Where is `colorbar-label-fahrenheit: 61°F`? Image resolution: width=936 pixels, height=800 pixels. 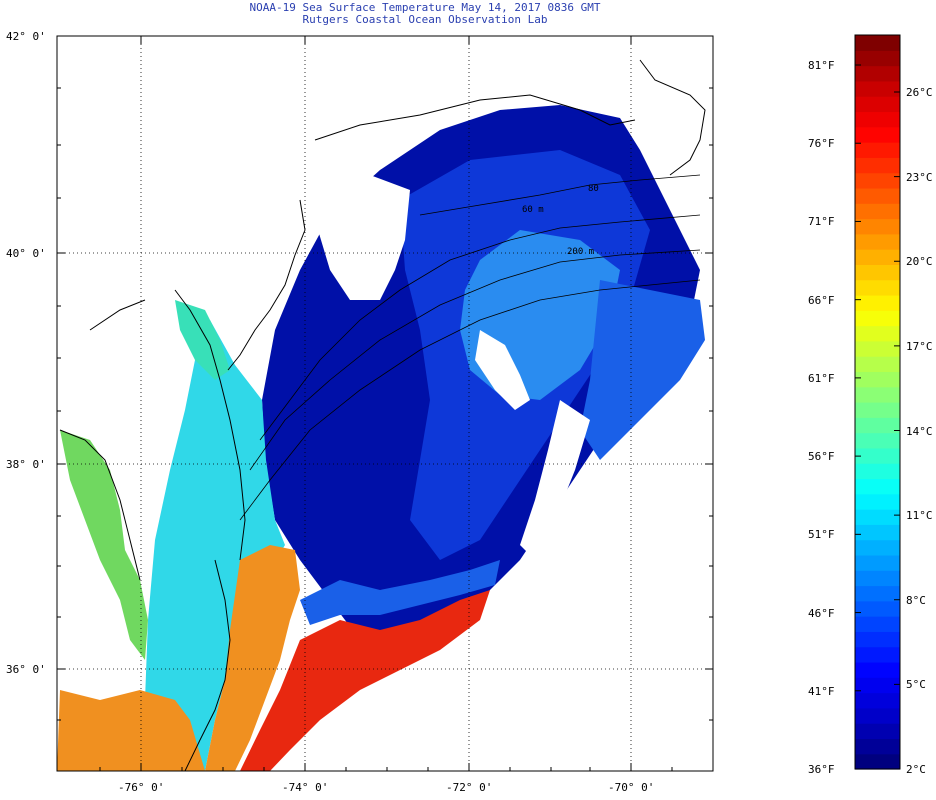 colorbar-label-fahrenheit: 61°F is located at coordinates (821, 378).